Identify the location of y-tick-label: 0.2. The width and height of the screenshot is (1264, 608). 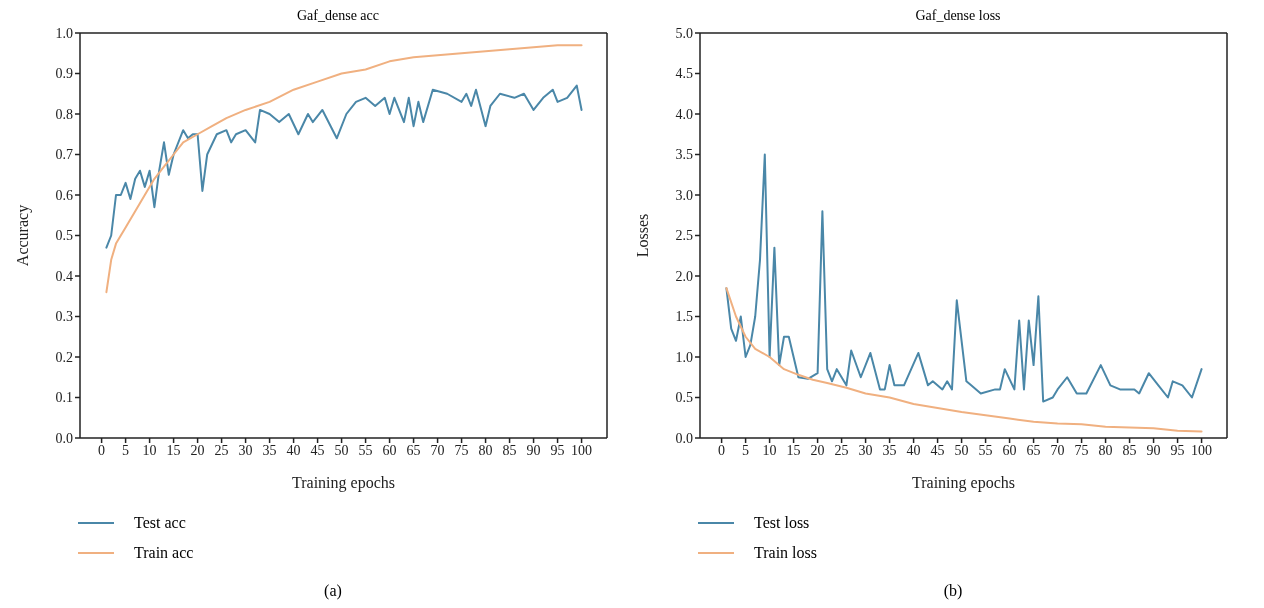
(64, 357).